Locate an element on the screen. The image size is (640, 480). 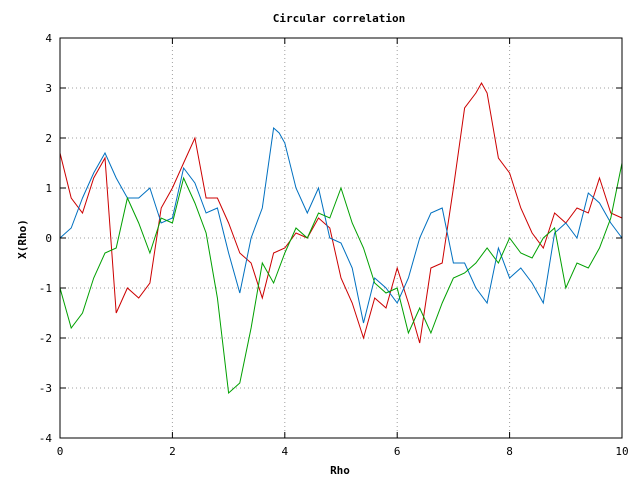
x-tick-label: 8 is located at coordinates (509, 451).